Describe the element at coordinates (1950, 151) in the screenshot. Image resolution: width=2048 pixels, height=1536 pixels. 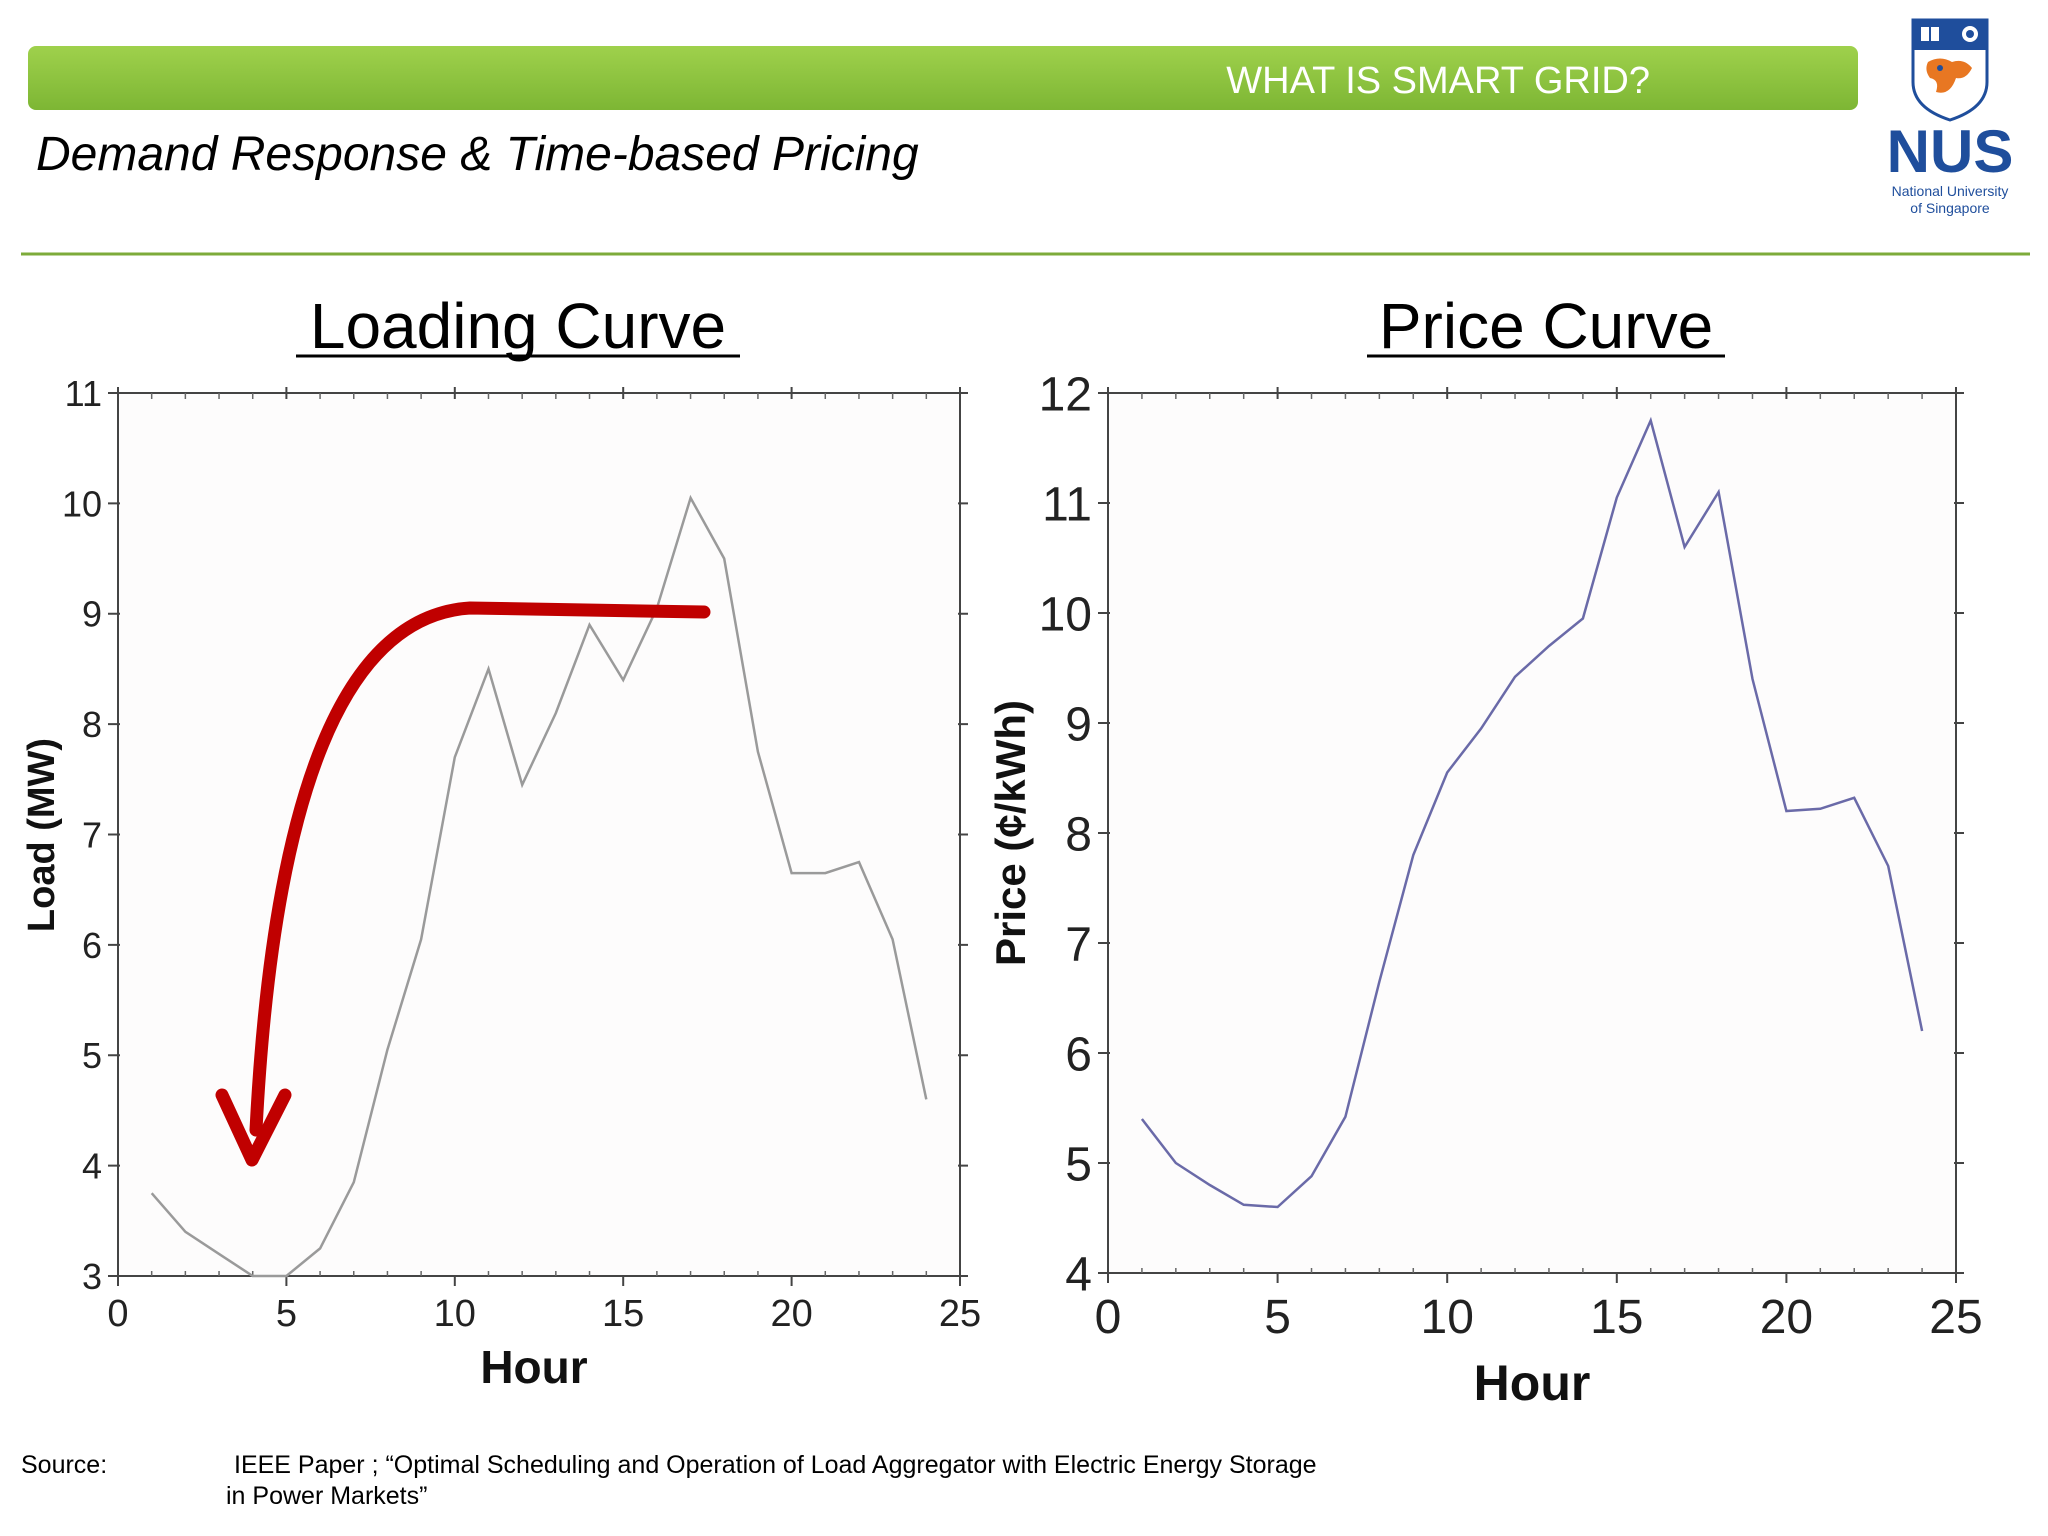
I see `logo-wordmark: NUS` at that location.